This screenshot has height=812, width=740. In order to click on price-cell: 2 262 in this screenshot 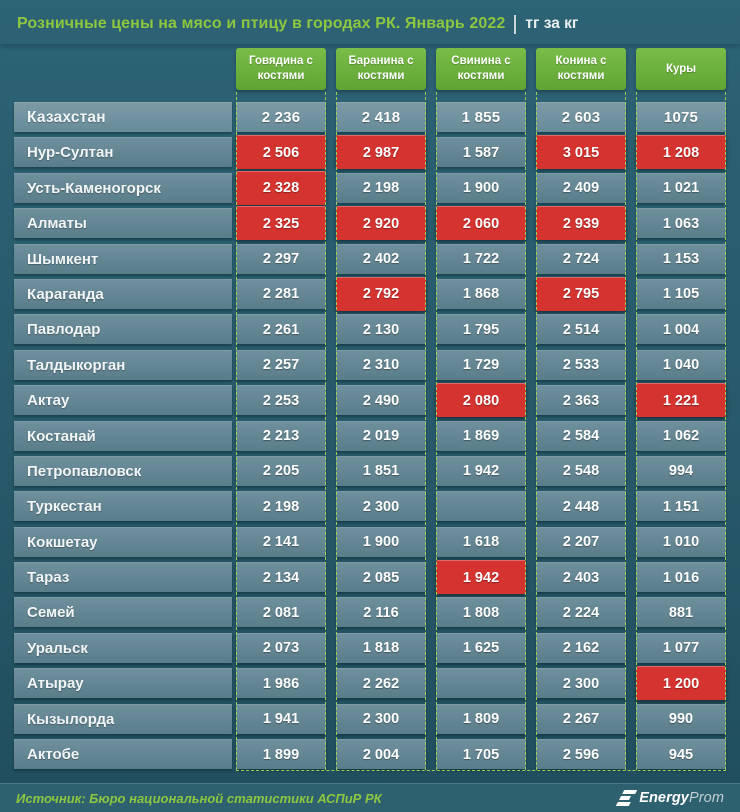, I will do `click(381, 683)`.